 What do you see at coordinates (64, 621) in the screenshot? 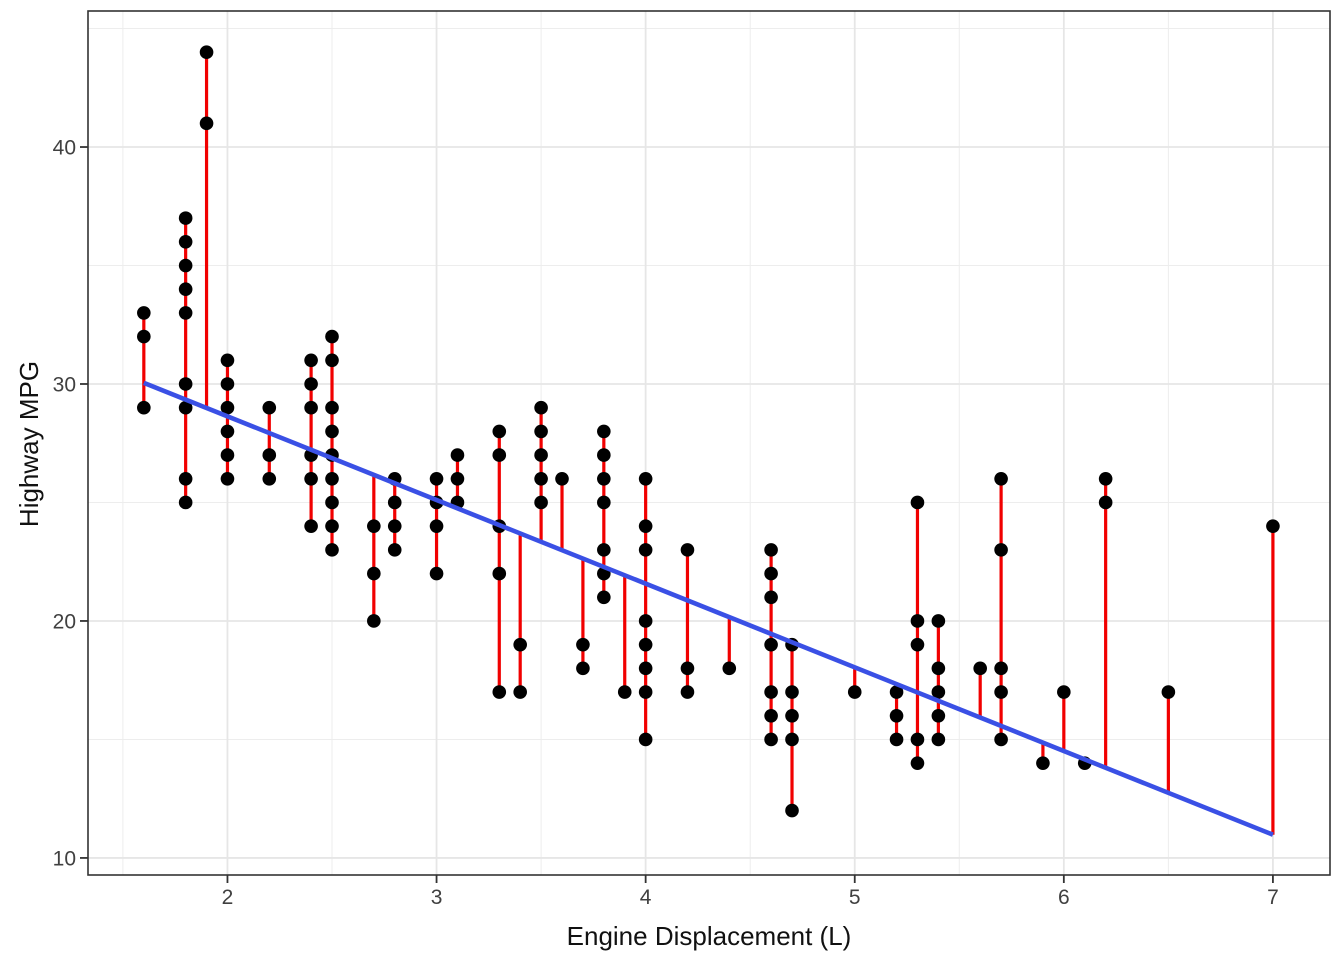
I see `y-tick-label: 20` at bounding box center [64, 621].